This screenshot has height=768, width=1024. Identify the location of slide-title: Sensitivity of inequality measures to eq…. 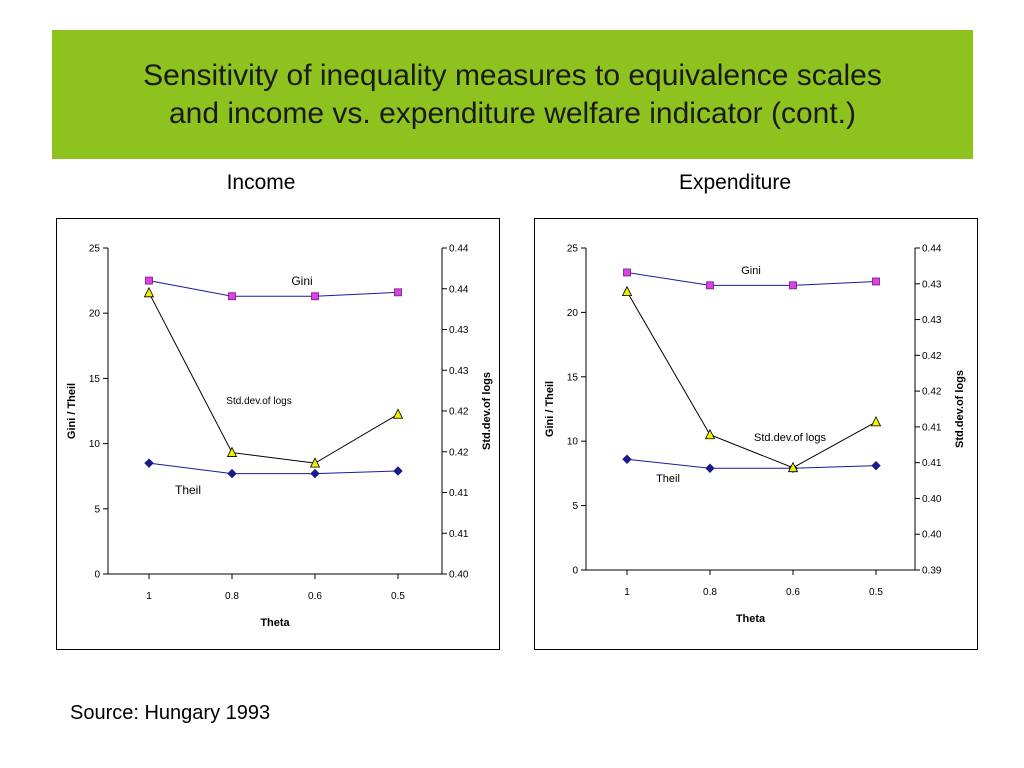
(512, 94).